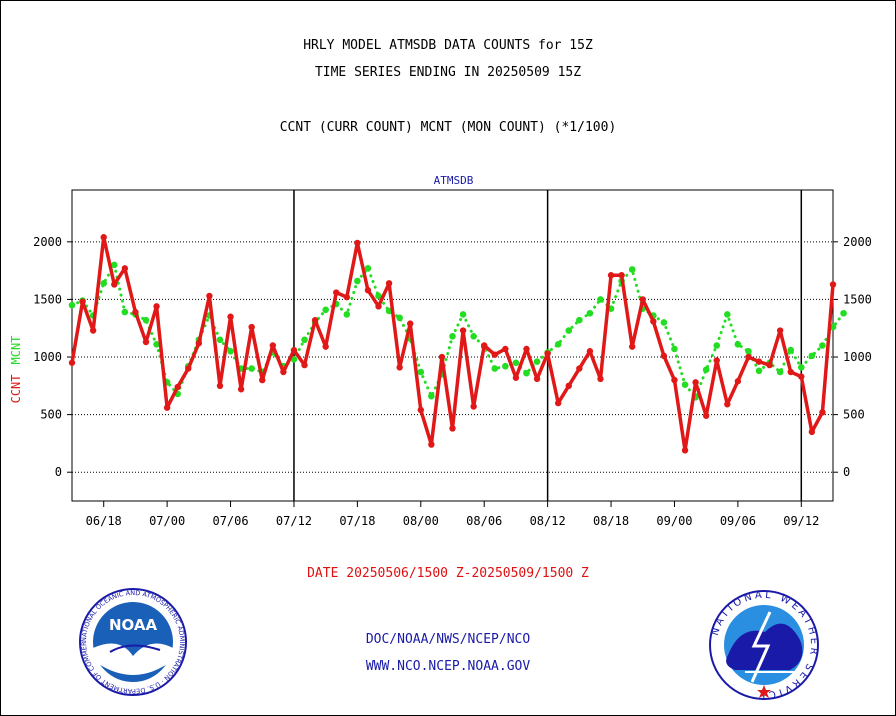  I want to click on ytick-label-right: 1000, so click(857, 357).